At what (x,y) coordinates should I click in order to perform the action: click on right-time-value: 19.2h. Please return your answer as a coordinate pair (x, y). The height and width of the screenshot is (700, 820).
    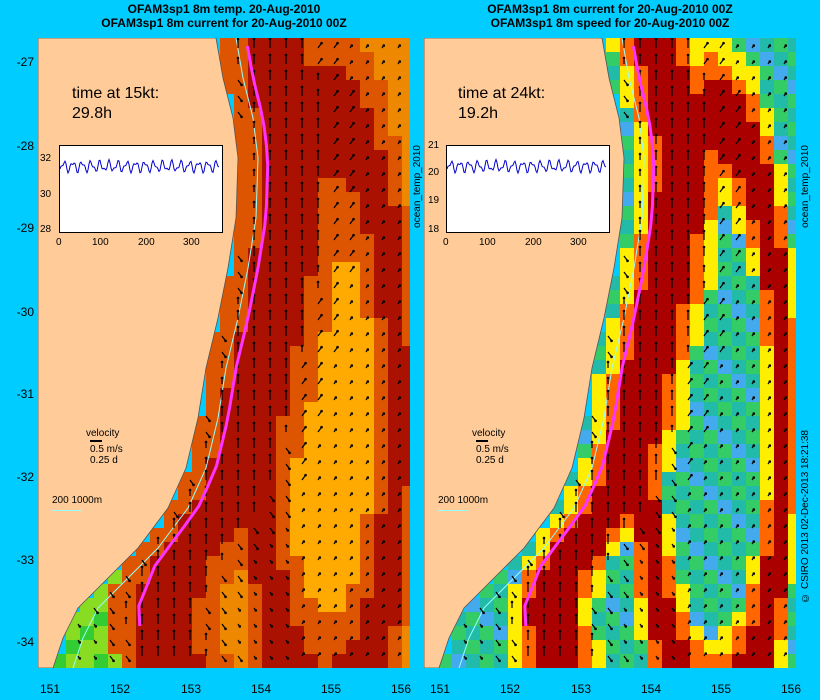
    Looking at the image, I should click on (478, 113).